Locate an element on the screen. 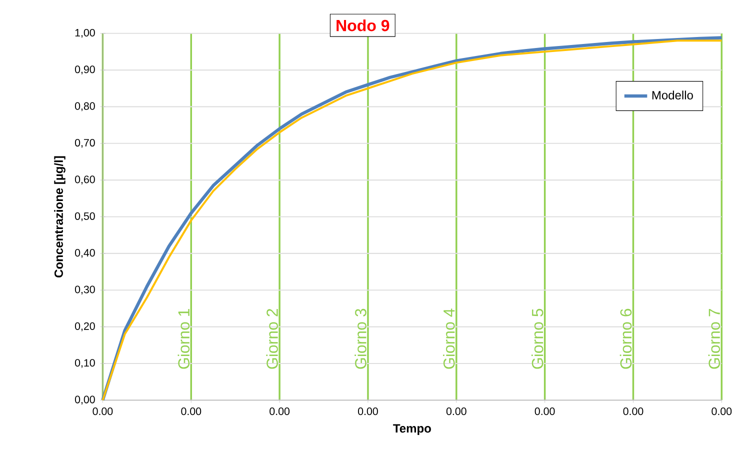 Image resolution: width=755 pixels, height=466 pixels. y-tick-label: 0,80 is located at coordinates (84, 107).